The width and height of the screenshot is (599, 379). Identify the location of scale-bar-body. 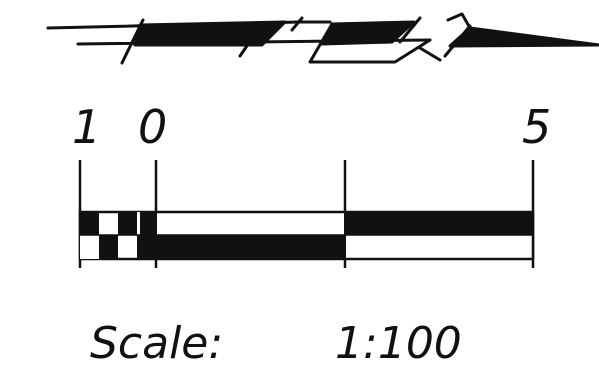
(306, 235).